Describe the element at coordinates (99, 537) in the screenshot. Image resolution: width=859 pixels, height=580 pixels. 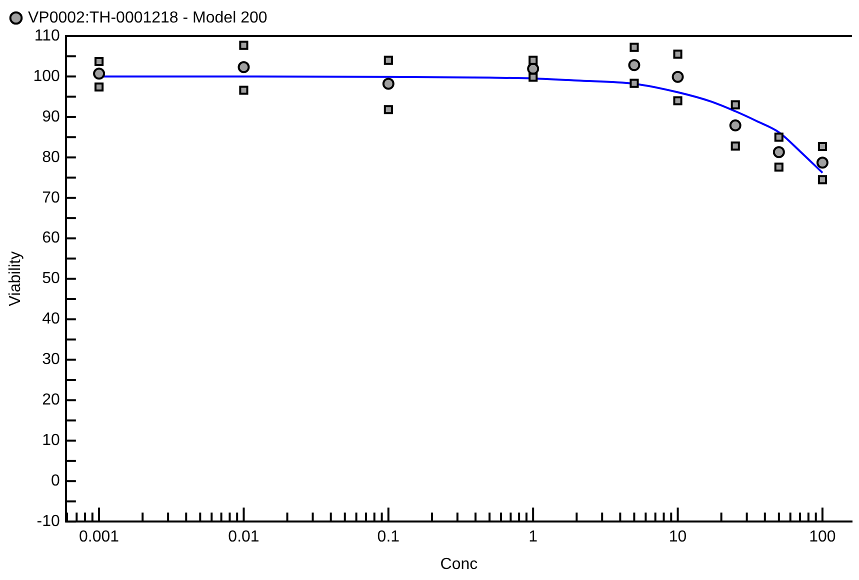
I see `x-tick-label: 0.001` at that location.